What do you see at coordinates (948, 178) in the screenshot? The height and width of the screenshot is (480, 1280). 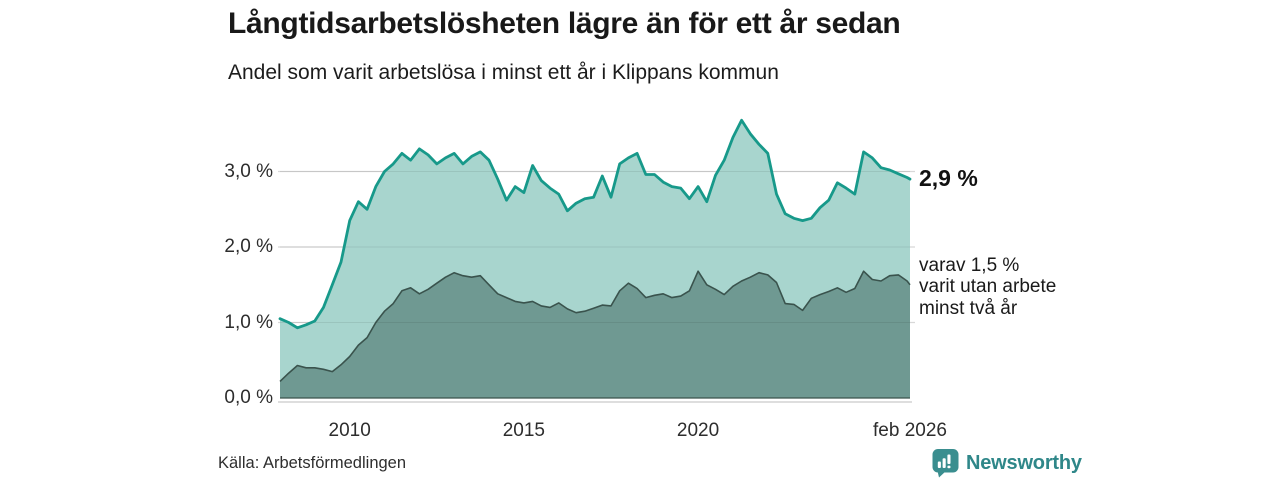 I see `latest-value-label: 2,9 %` at bounding box center [948, 178].